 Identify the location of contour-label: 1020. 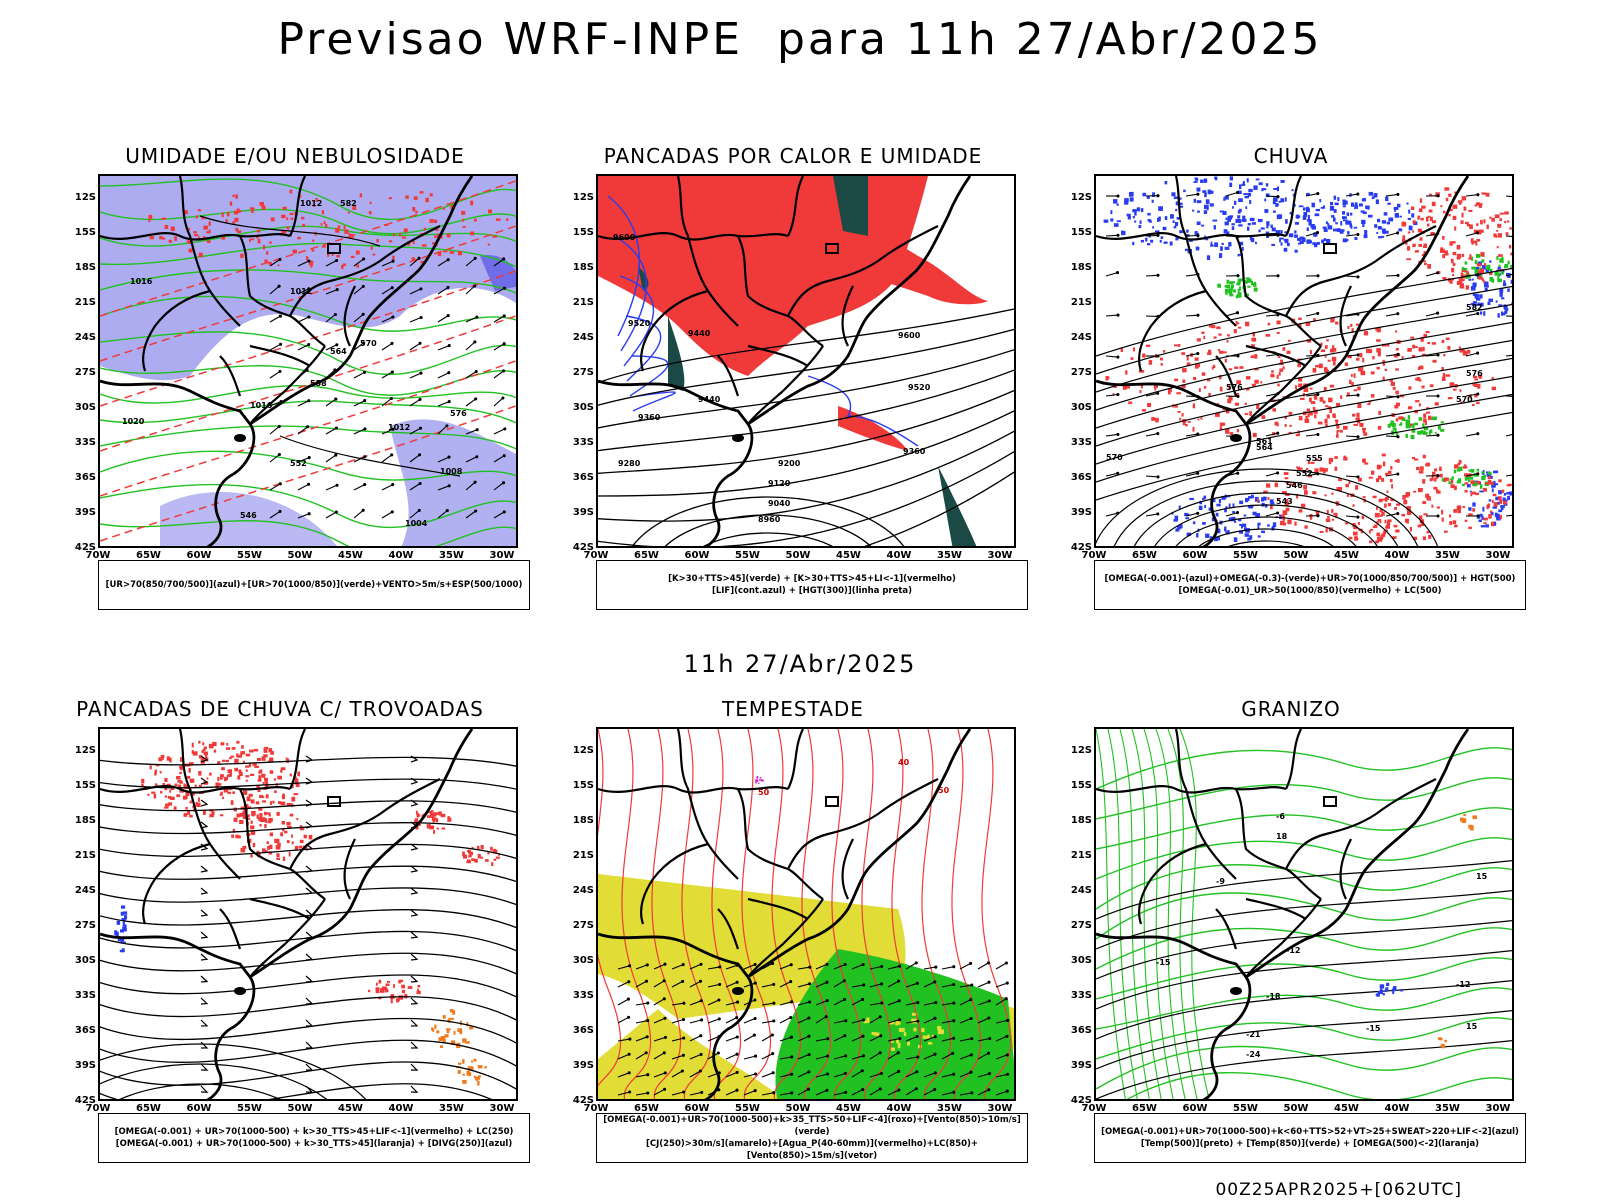
(133, 421).